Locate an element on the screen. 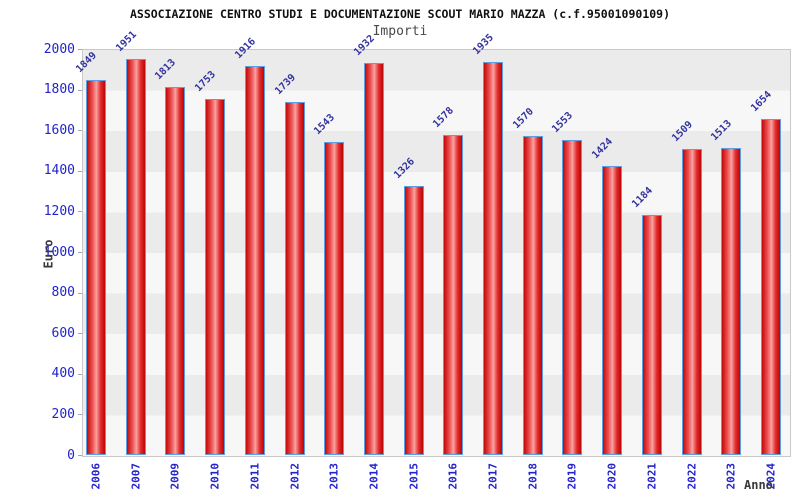 The width and height of the screenshot is (800, 500). bar-2019 is located at coordinates (572, 297).